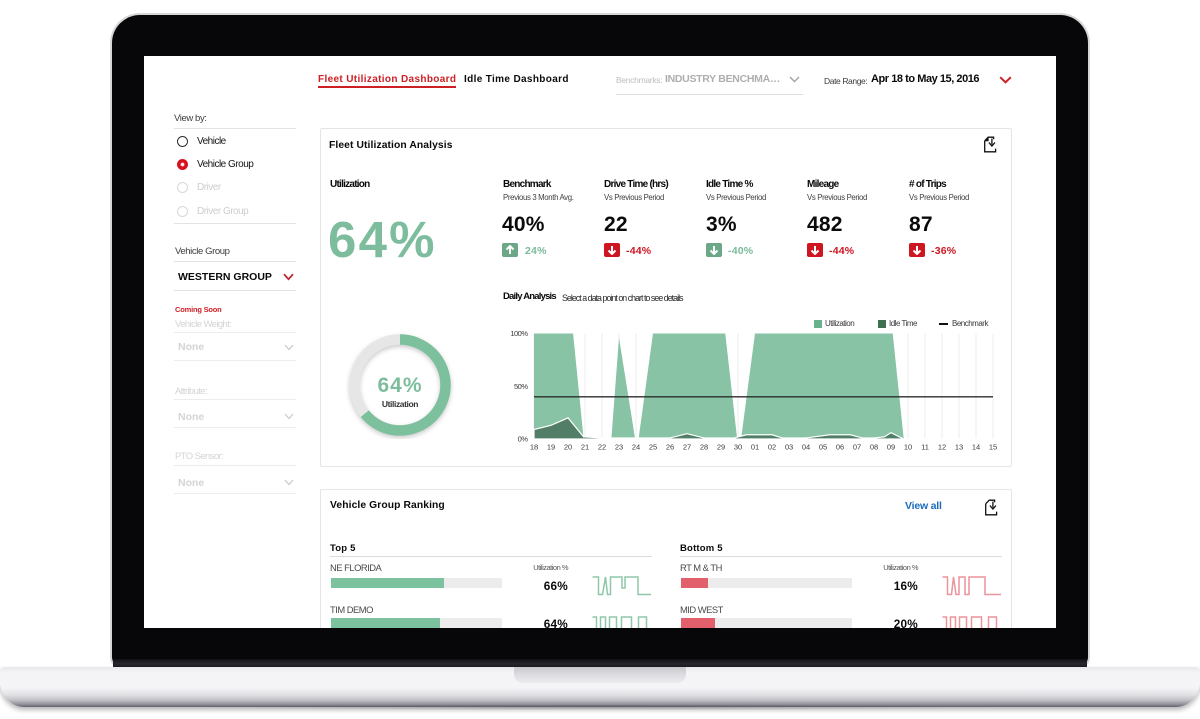 The width and height of the screenshot is (1200, 719). I want to click on svg-text: 12, so click(942, 447).